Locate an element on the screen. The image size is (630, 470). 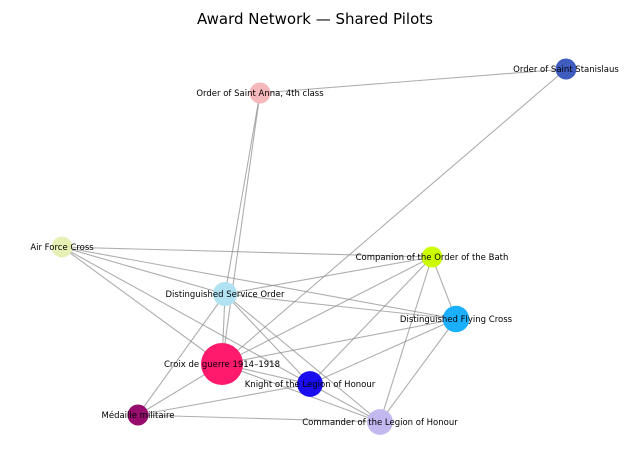
node-label-afc: Air Force Cross is located at coordinates (62, 248).